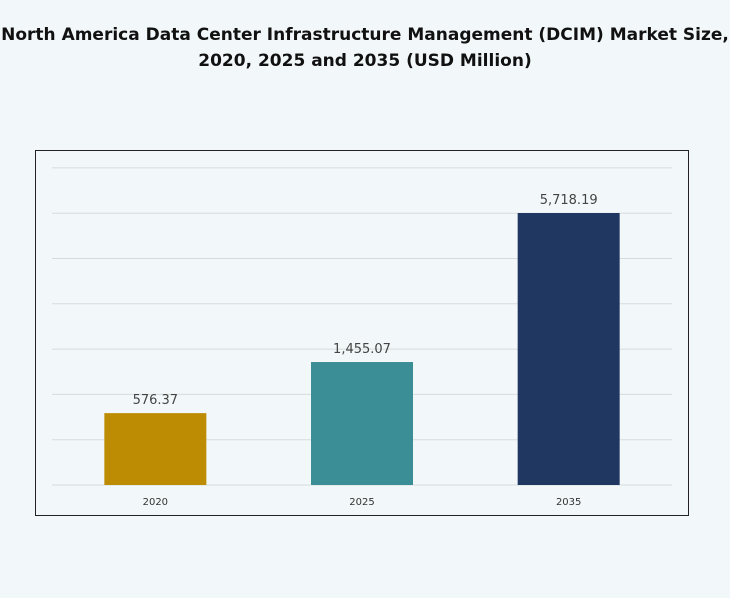 The height and width of the screenshot is (598, 730). Describe the element at coordinates (568, 349) in the screenshot. I see `bar-2035` at that location.